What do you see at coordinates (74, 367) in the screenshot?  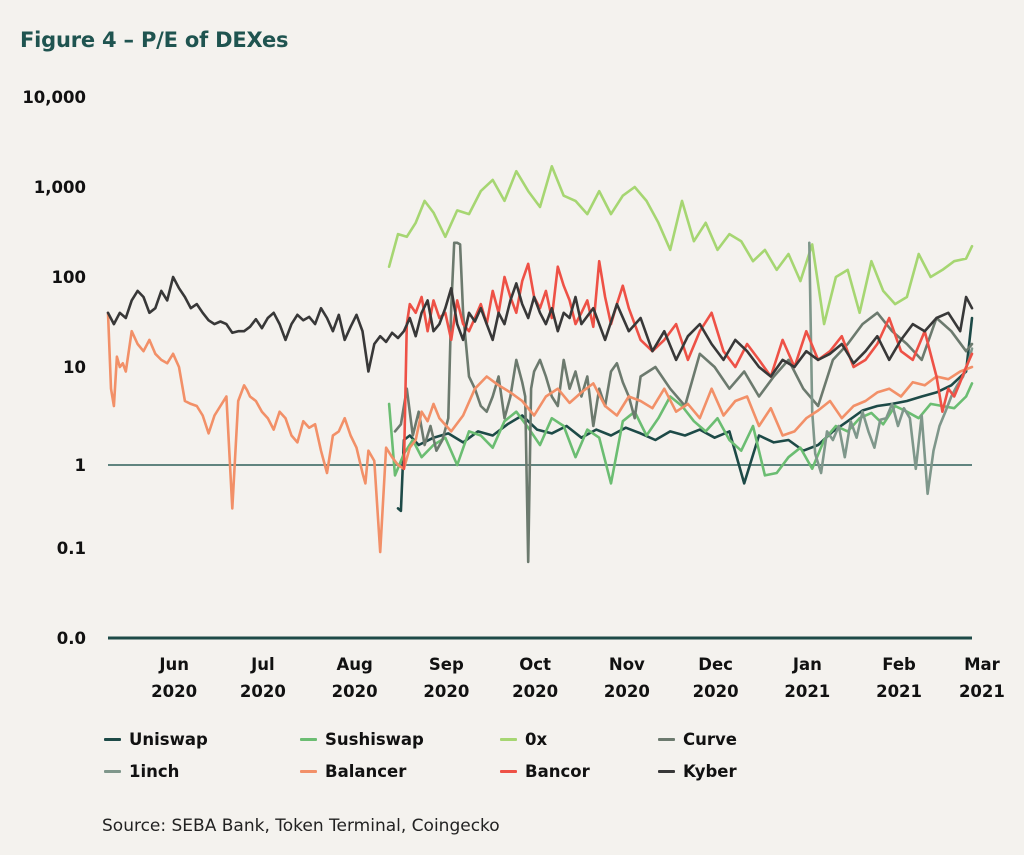 I see `y-tick-label: 10` at bounding box center [74, 367].